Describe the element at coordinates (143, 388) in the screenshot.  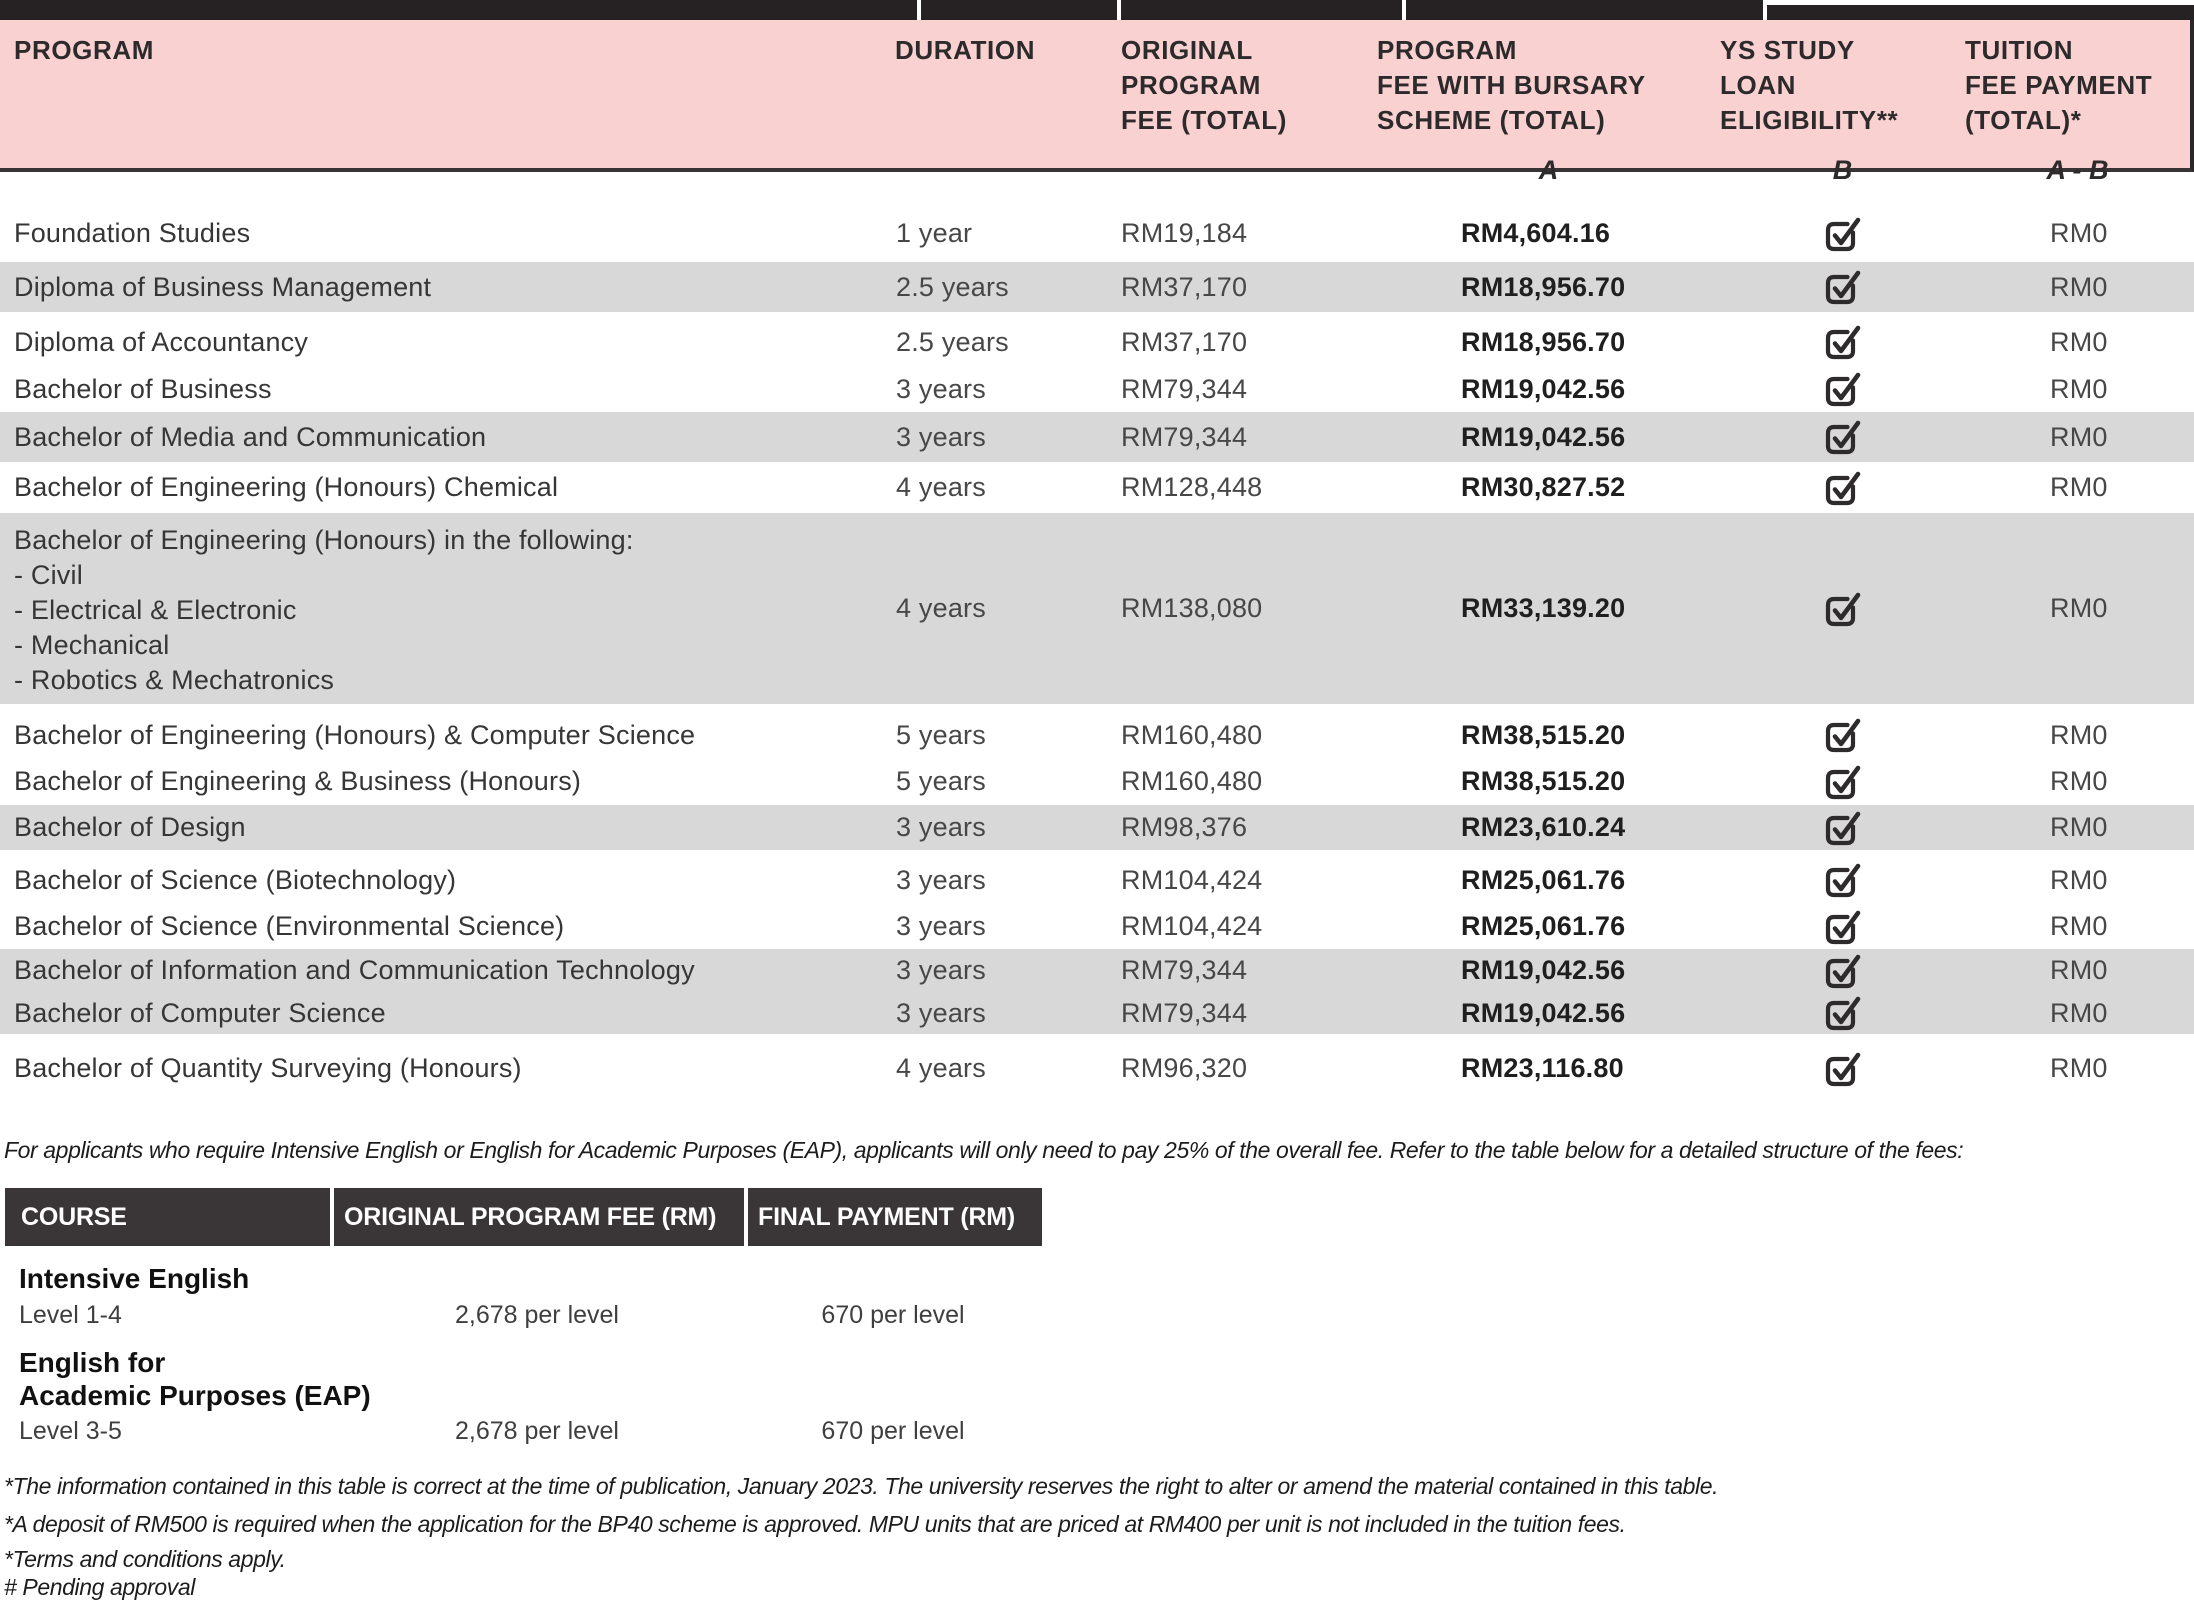
I see `program-name: Bachelor of Business` at that location.